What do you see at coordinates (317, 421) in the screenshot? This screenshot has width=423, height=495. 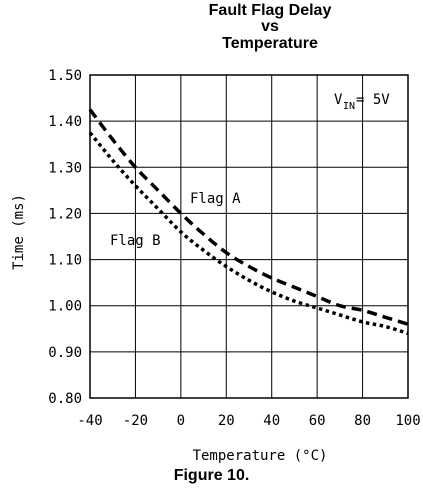 I see `x-tick-label: 60` at bounding box center [317, 421].